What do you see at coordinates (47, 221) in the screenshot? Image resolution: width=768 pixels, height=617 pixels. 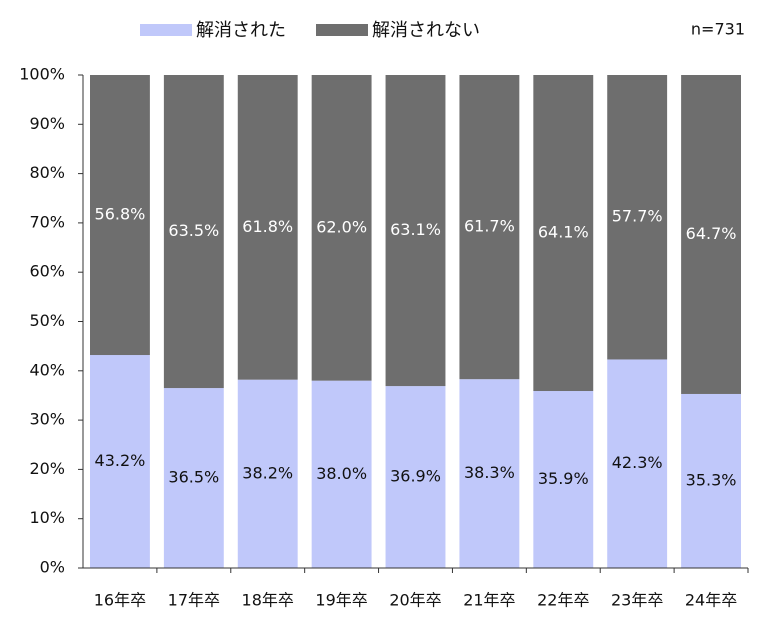 I see `y-tick-label: 70%` at bounding box center [47, 221].